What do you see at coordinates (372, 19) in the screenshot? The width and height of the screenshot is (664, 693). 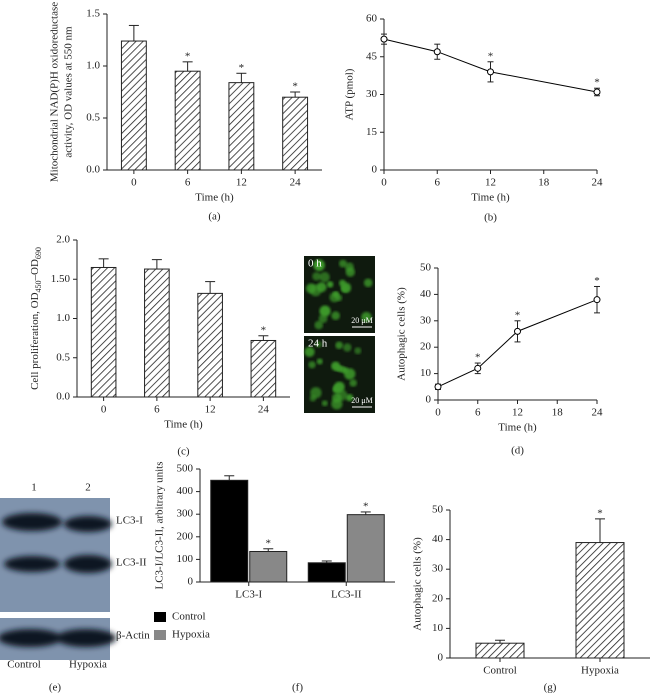 I see `y-tick-label: 60` at bounding box center [372, 19].